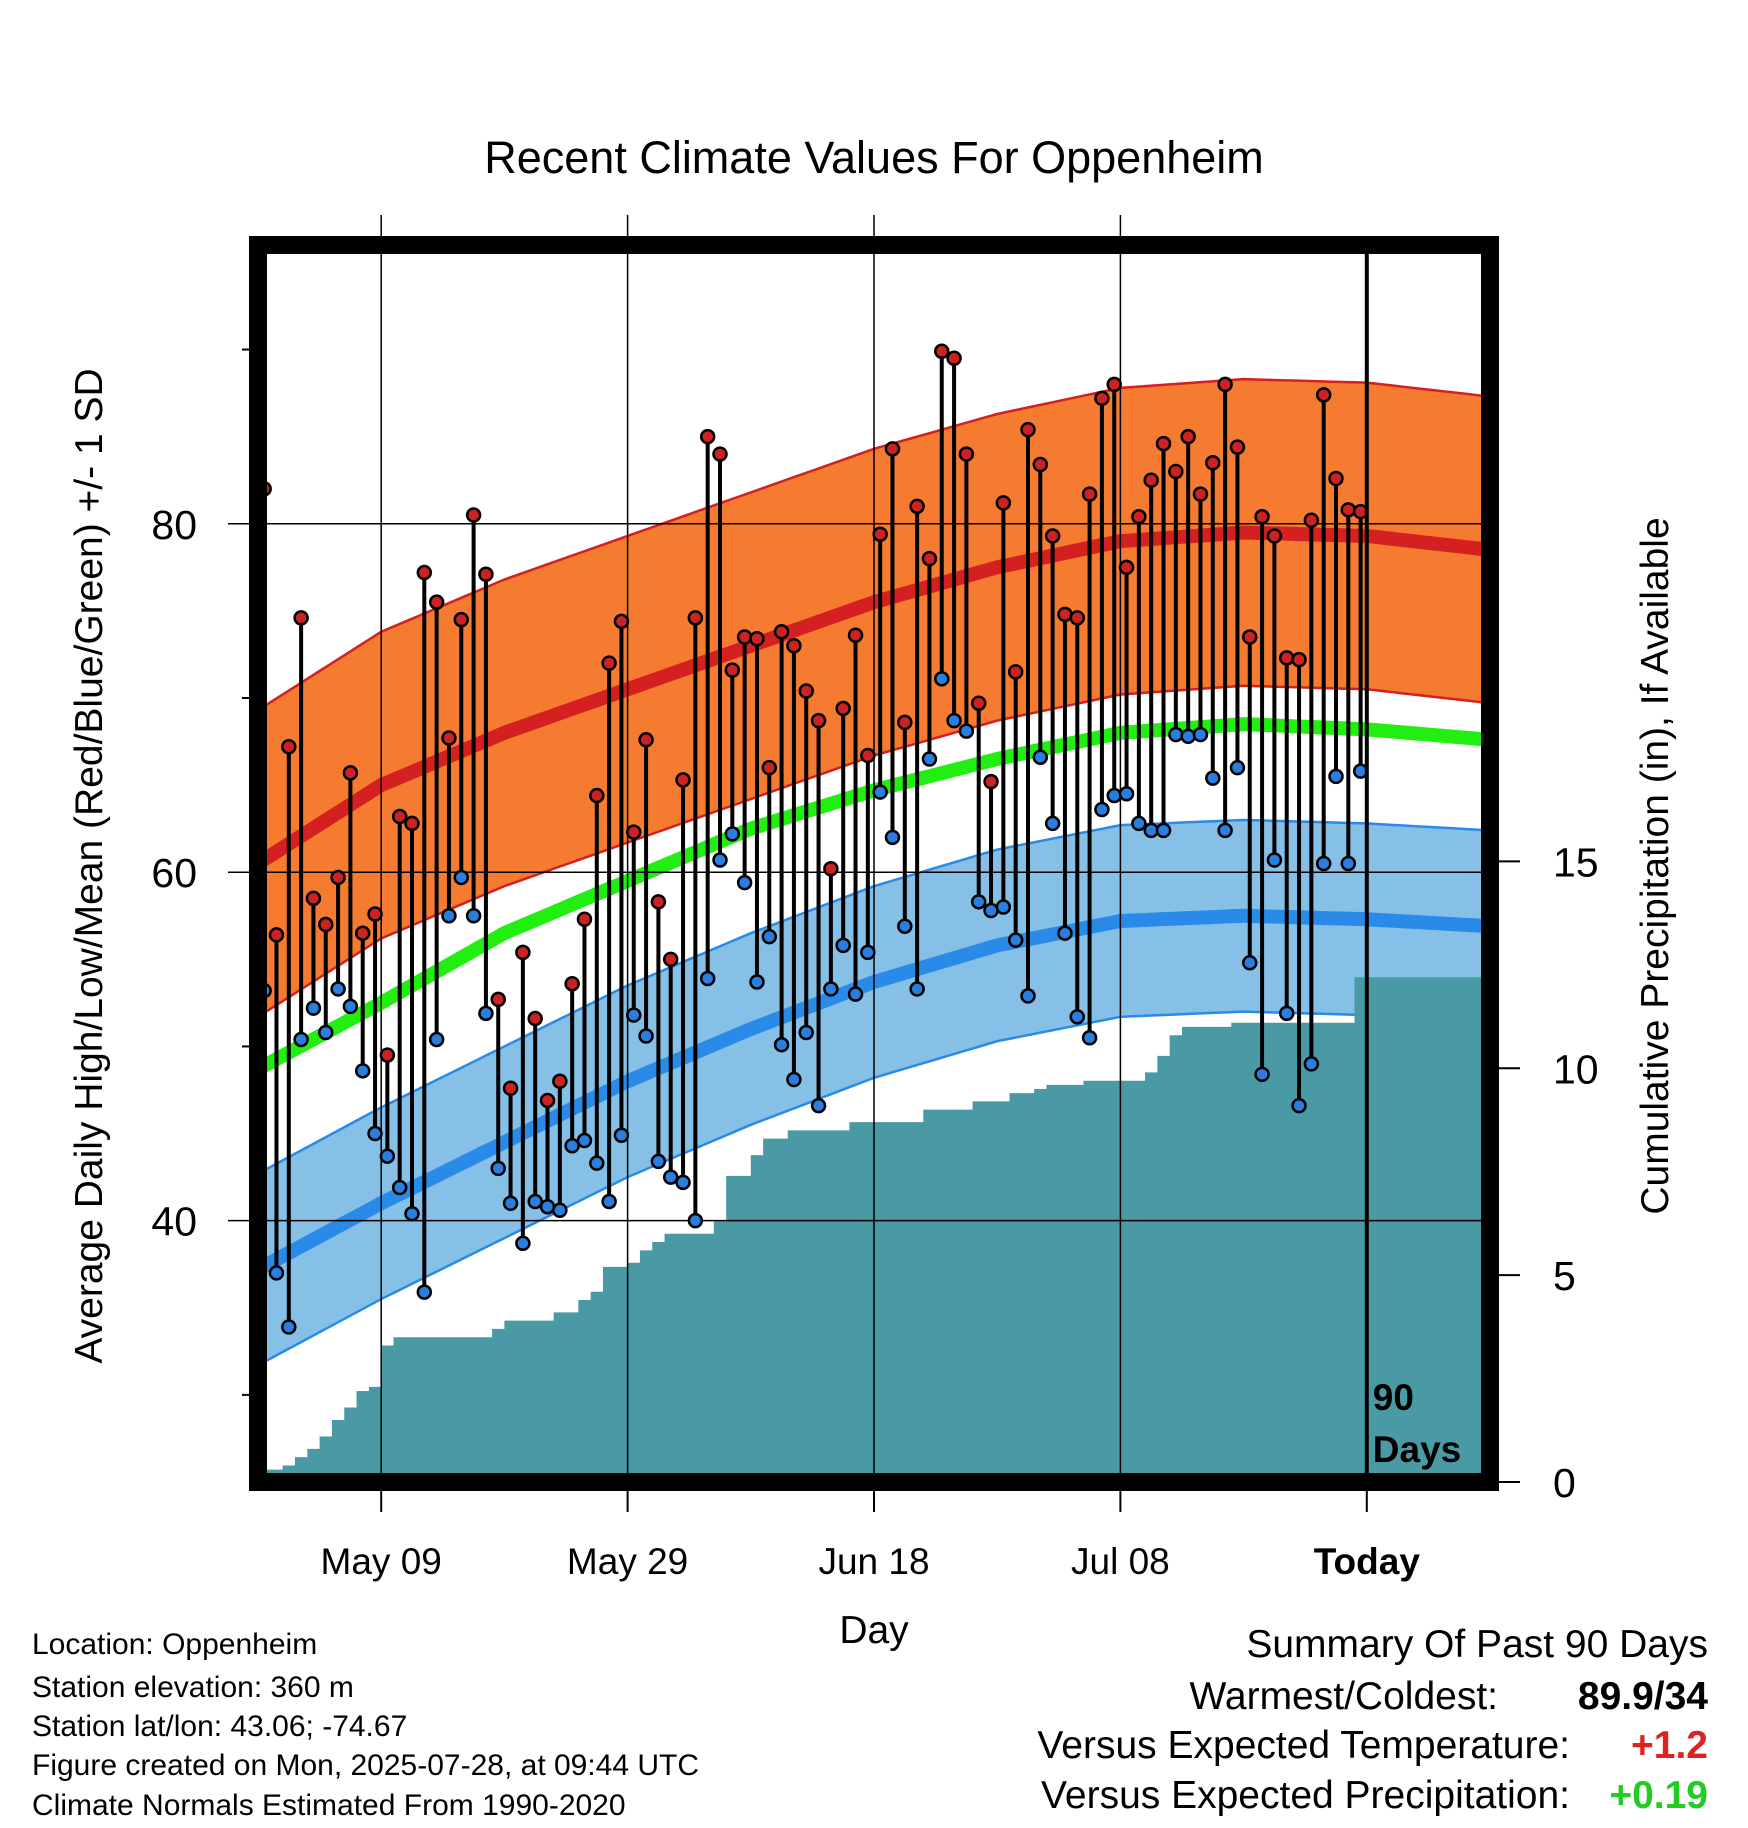 The image size is (1748, 1828). I want to click on y-tick-label: 40, so click(174, 1222).